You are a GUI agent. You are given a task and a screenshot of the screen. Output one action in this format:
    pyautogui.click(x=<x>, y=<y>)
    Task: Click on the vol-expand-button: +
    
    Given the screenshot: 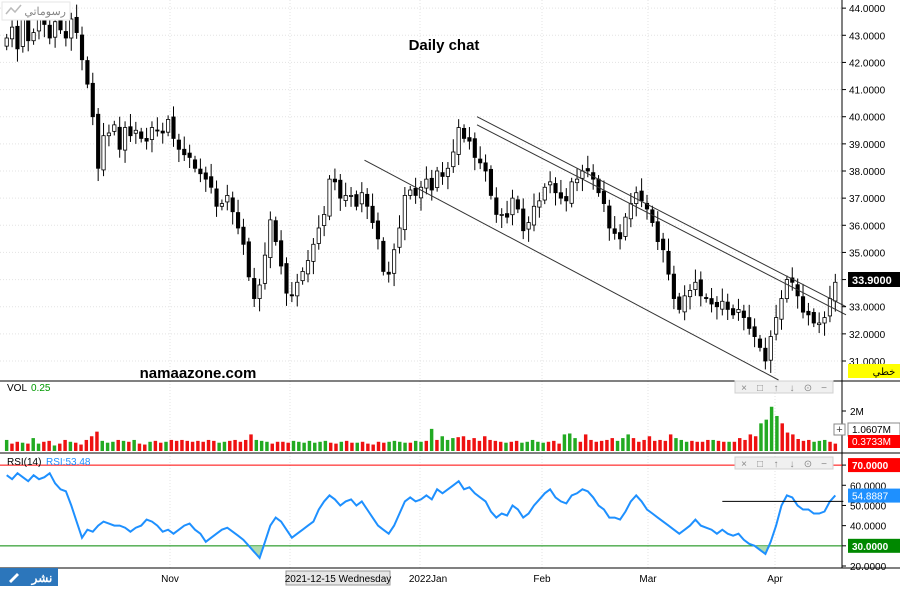 What is the action you would take?
    pyautogui.click(x=839, y=429)
    